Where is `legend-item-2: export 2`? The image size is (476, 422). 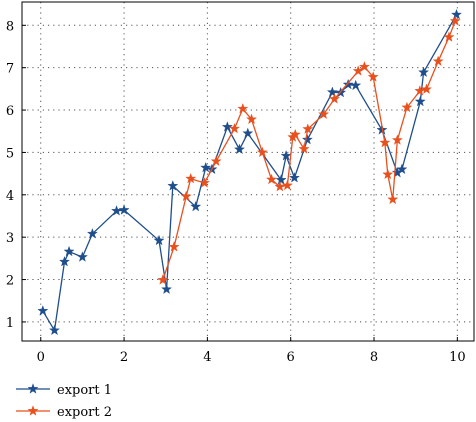 legend-item-2: export 2 is located at coordinates (64, 412).